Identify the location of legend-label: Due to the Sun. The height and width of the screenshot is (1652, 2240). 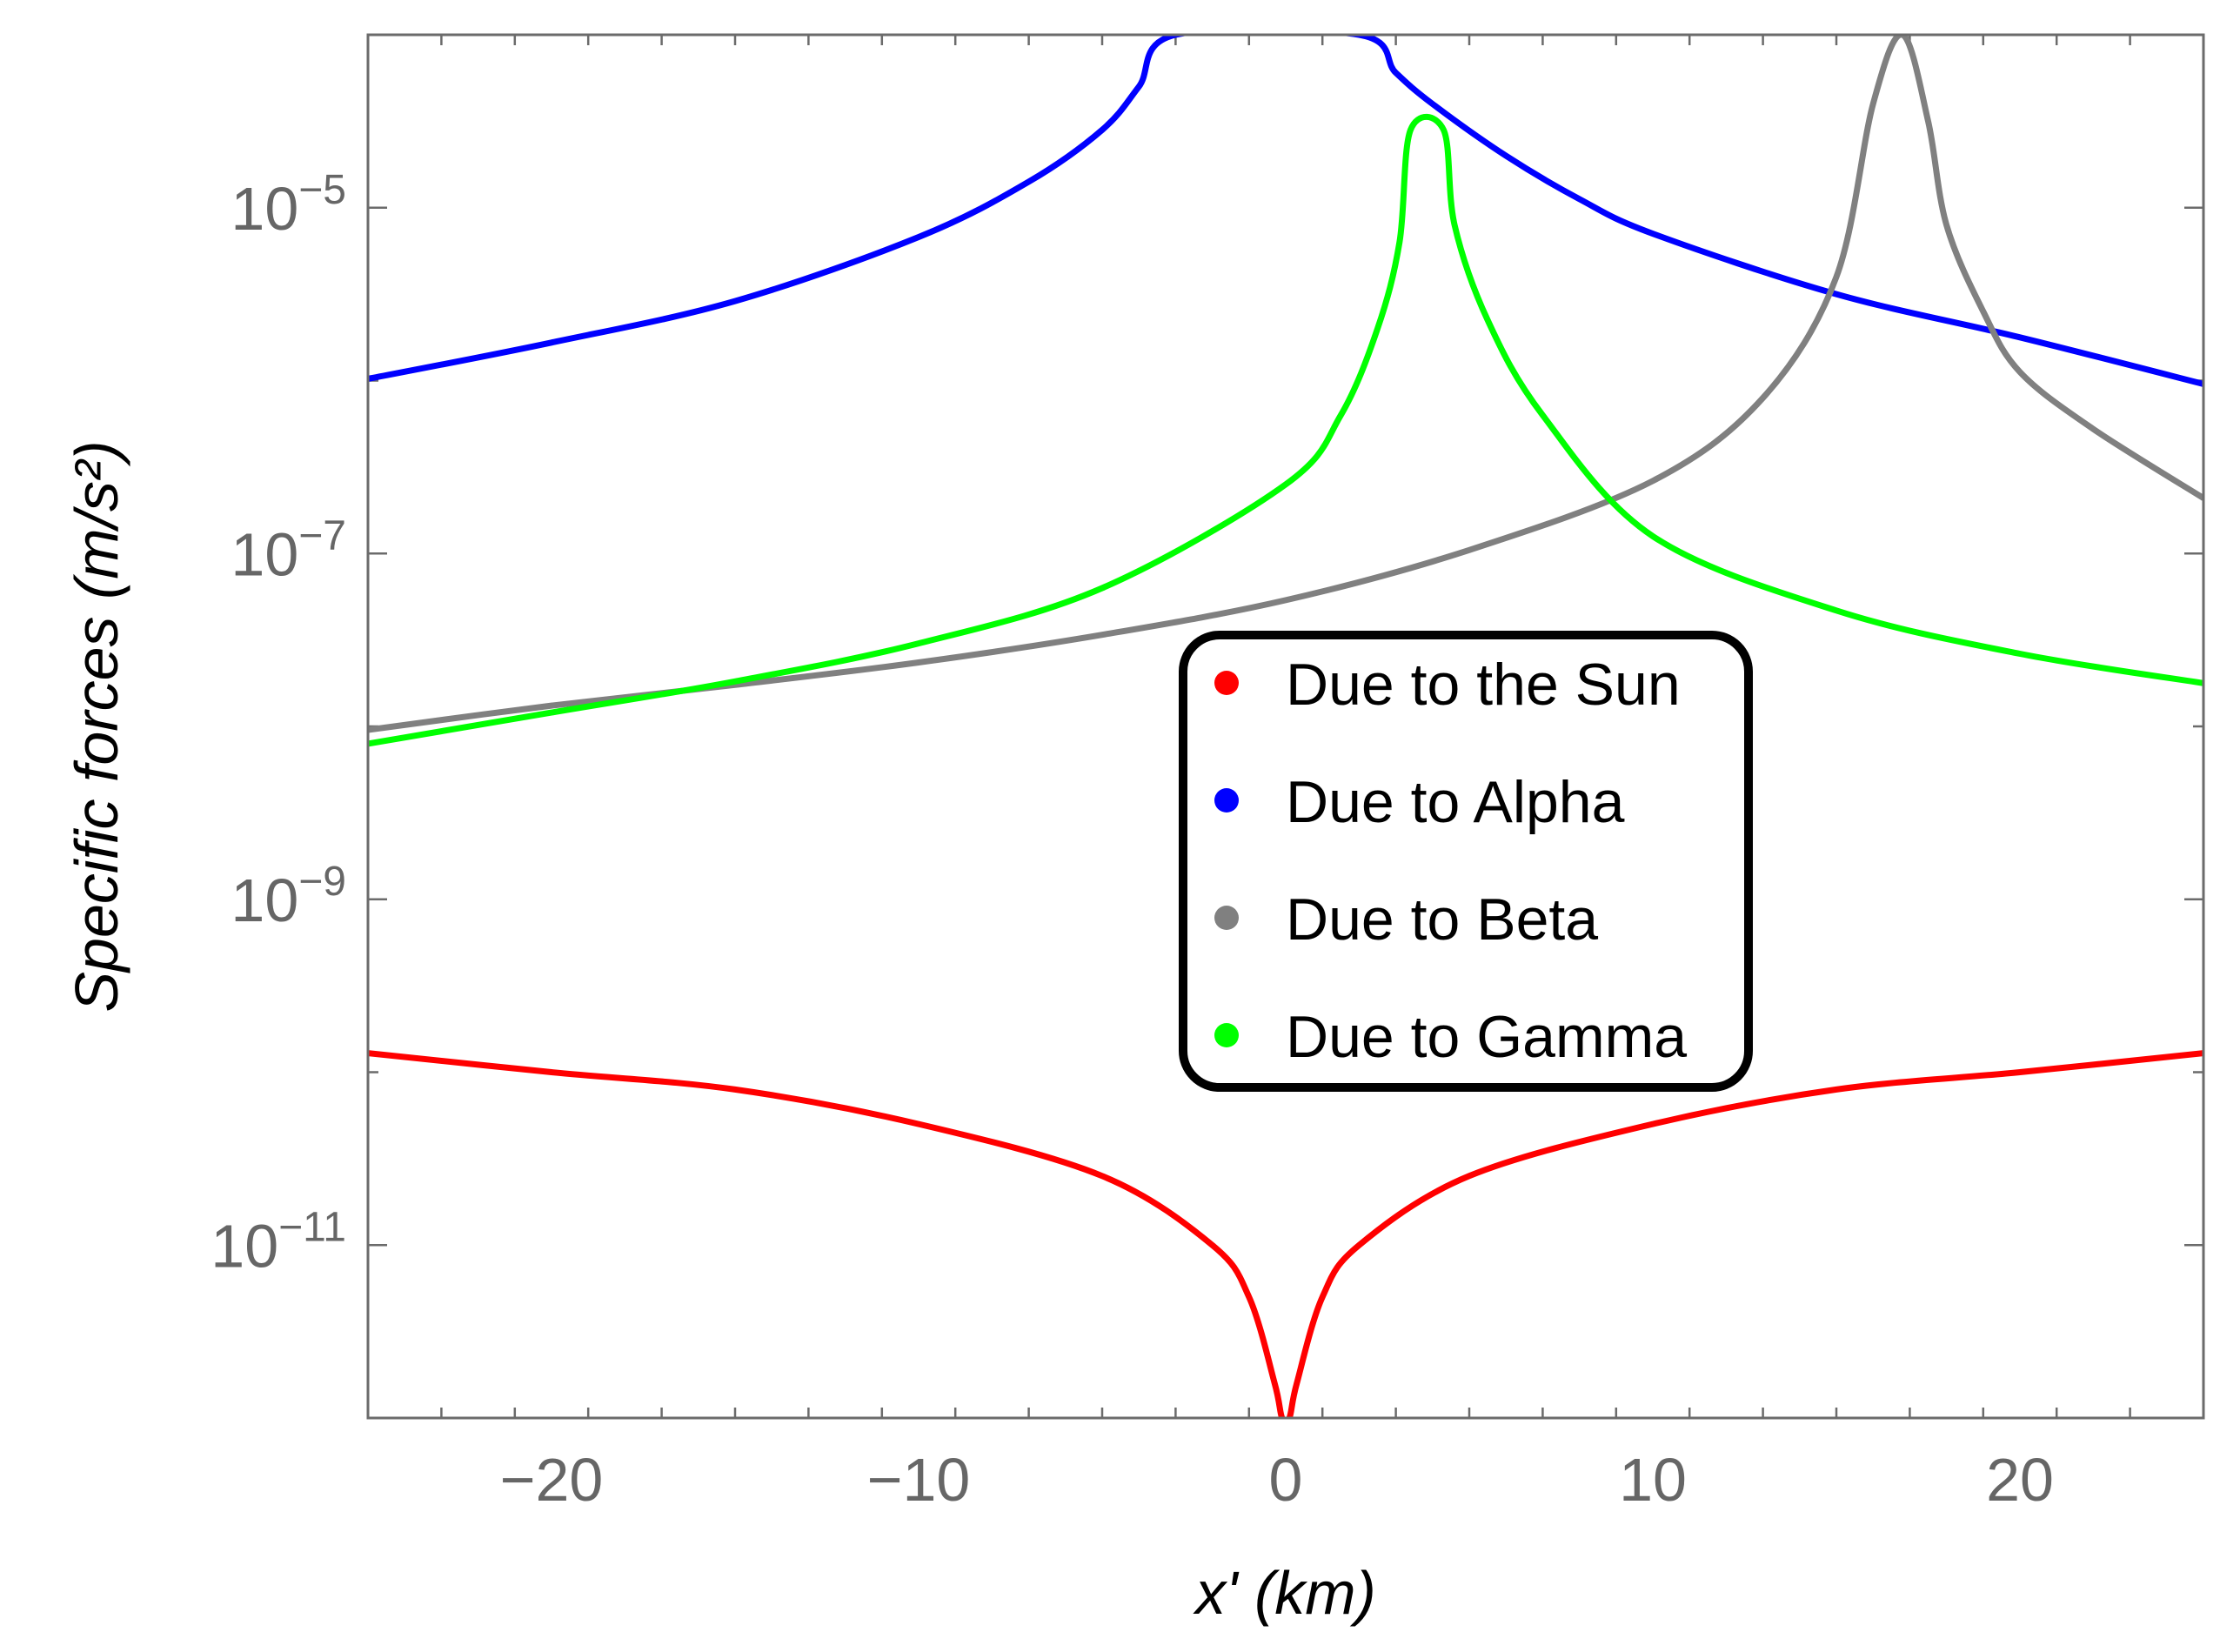
(1483, 685).